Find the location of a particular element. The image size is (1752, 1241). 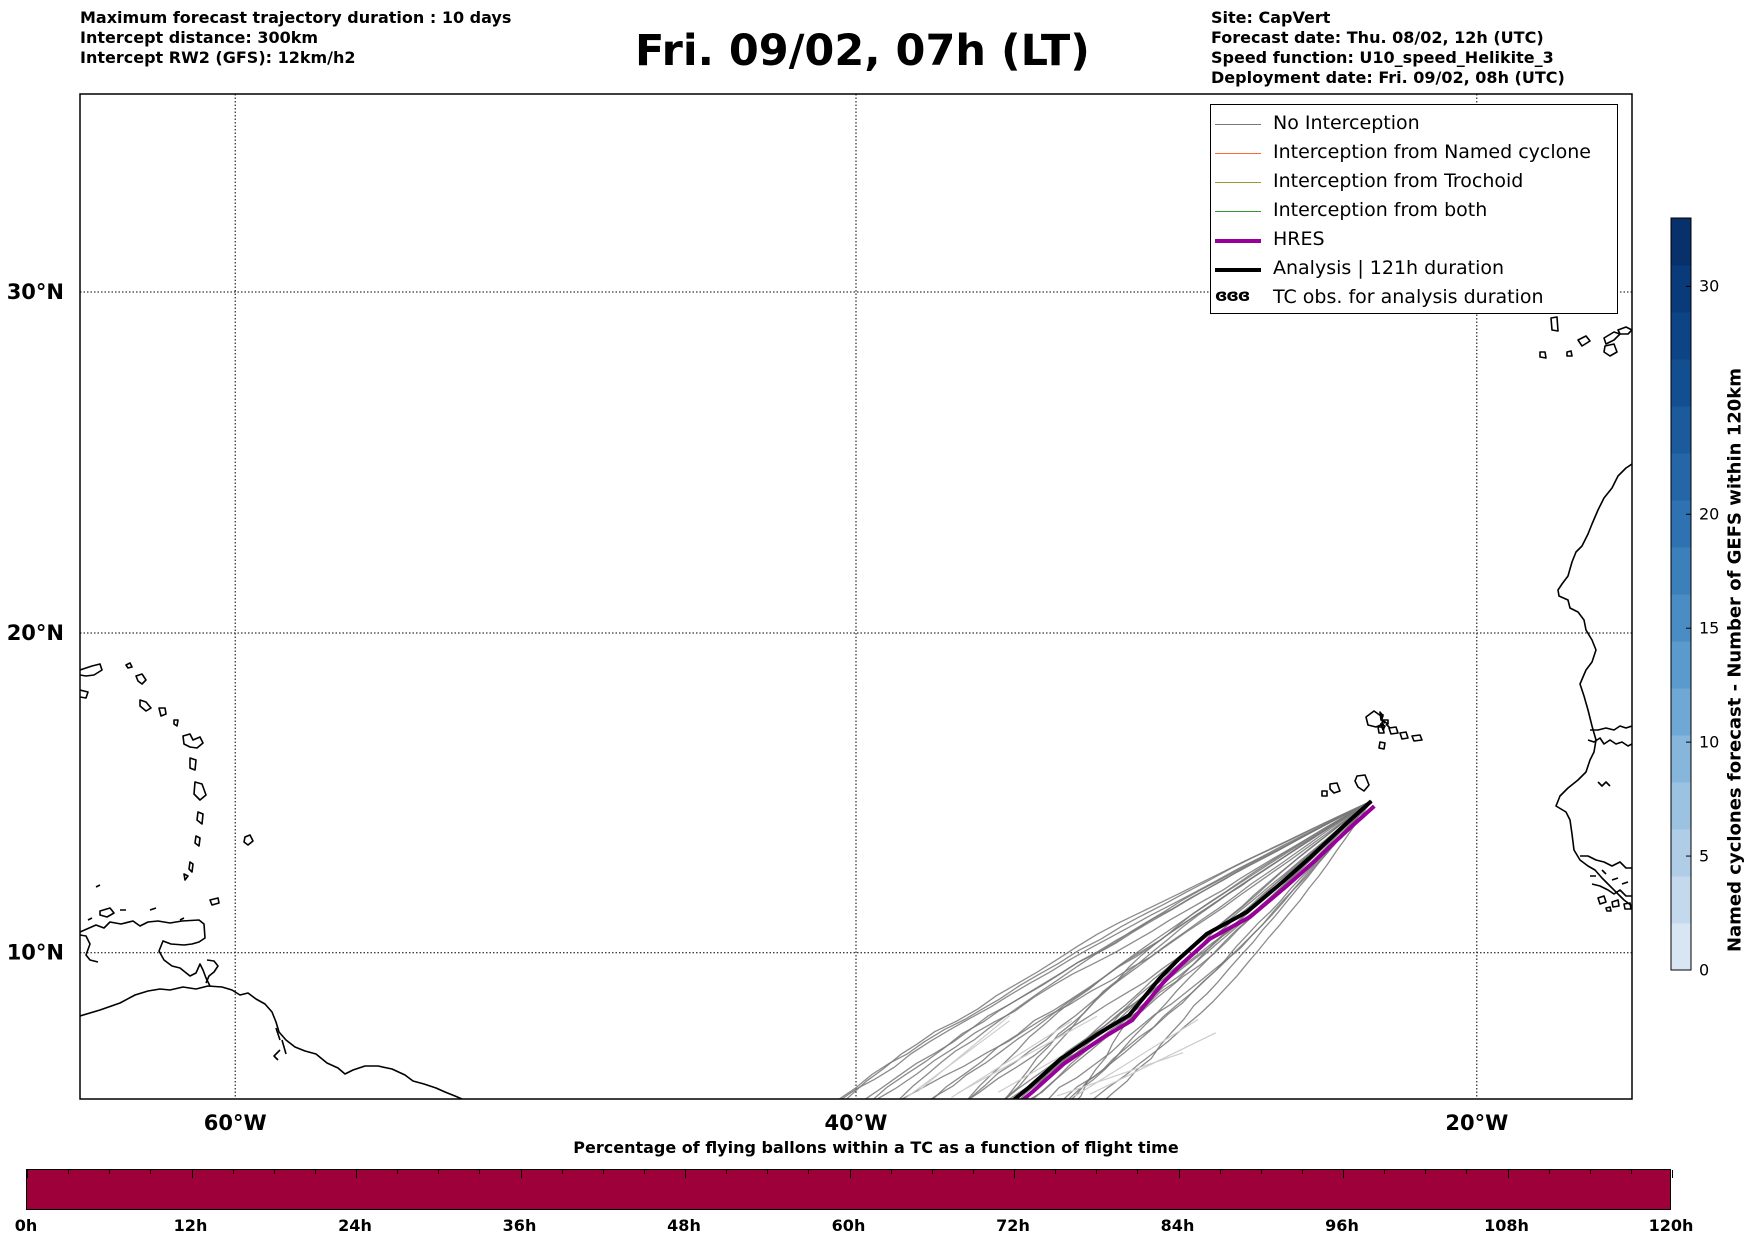

legend-label: Interception from Trochoid is located at coordinates (1398, 181).